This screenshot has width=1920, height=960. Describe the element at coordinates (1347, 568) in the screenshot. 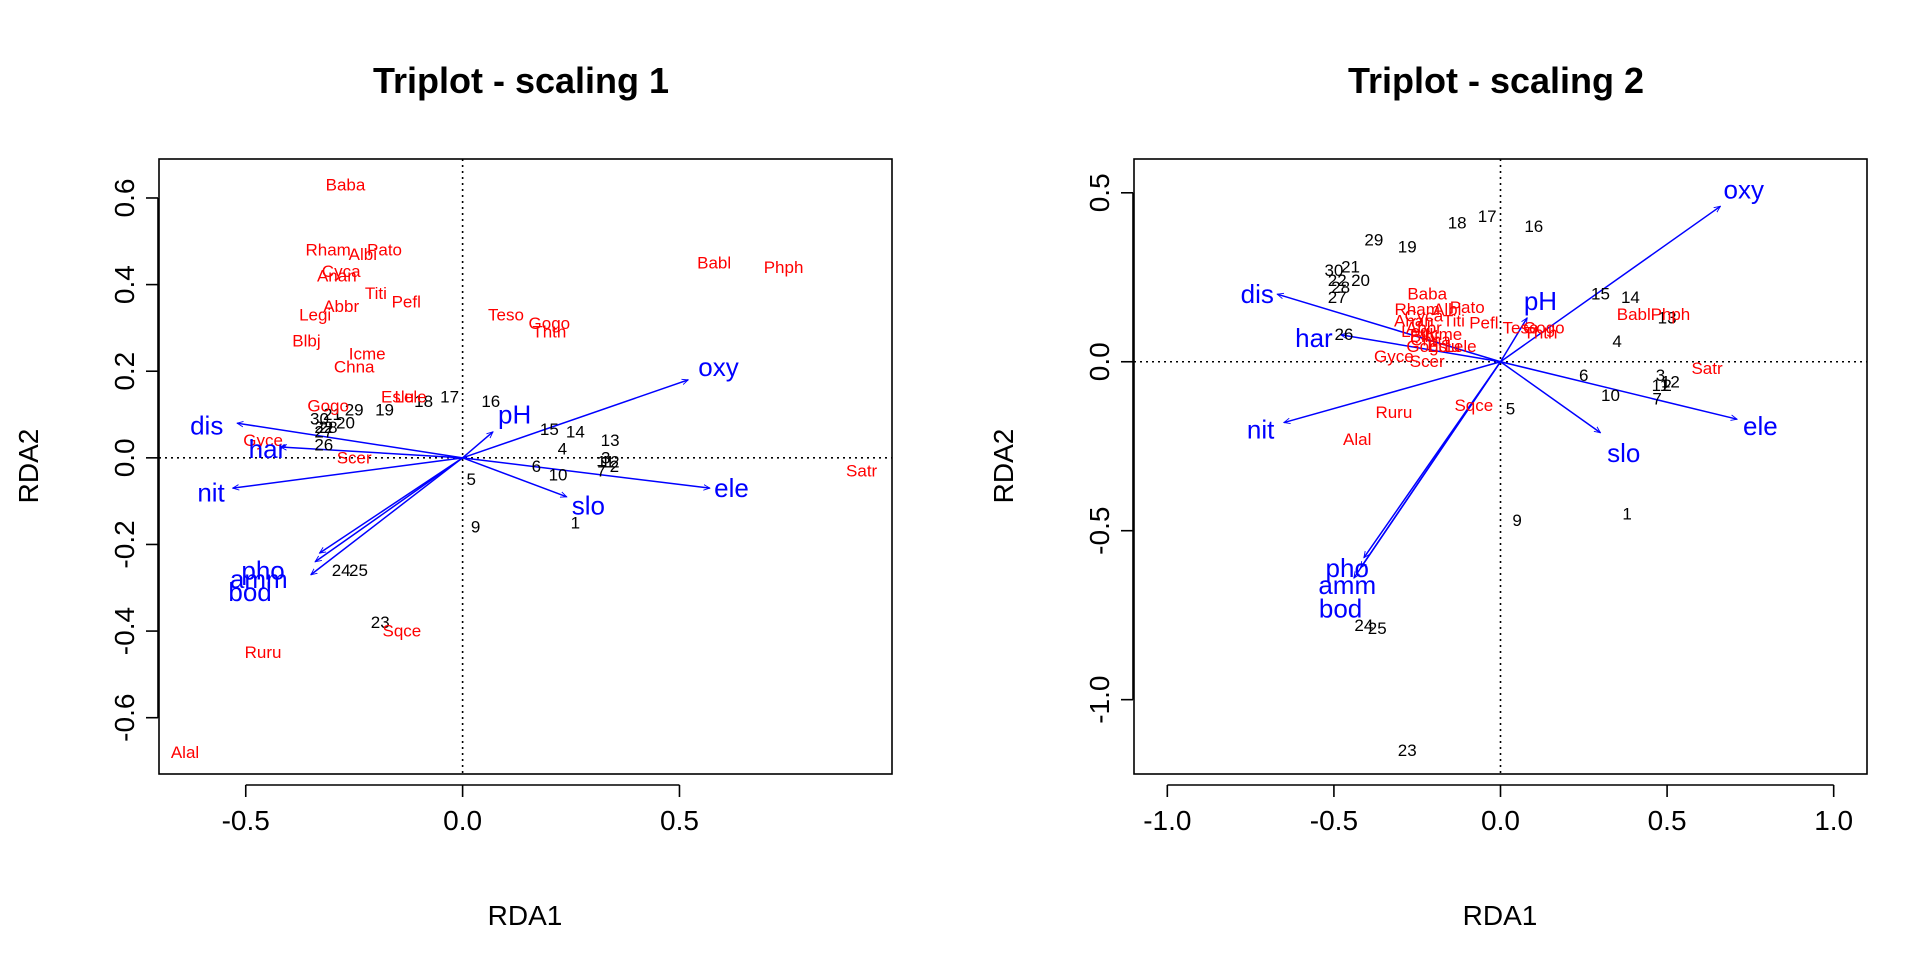

I see `env-label-pho: pho` at that location.